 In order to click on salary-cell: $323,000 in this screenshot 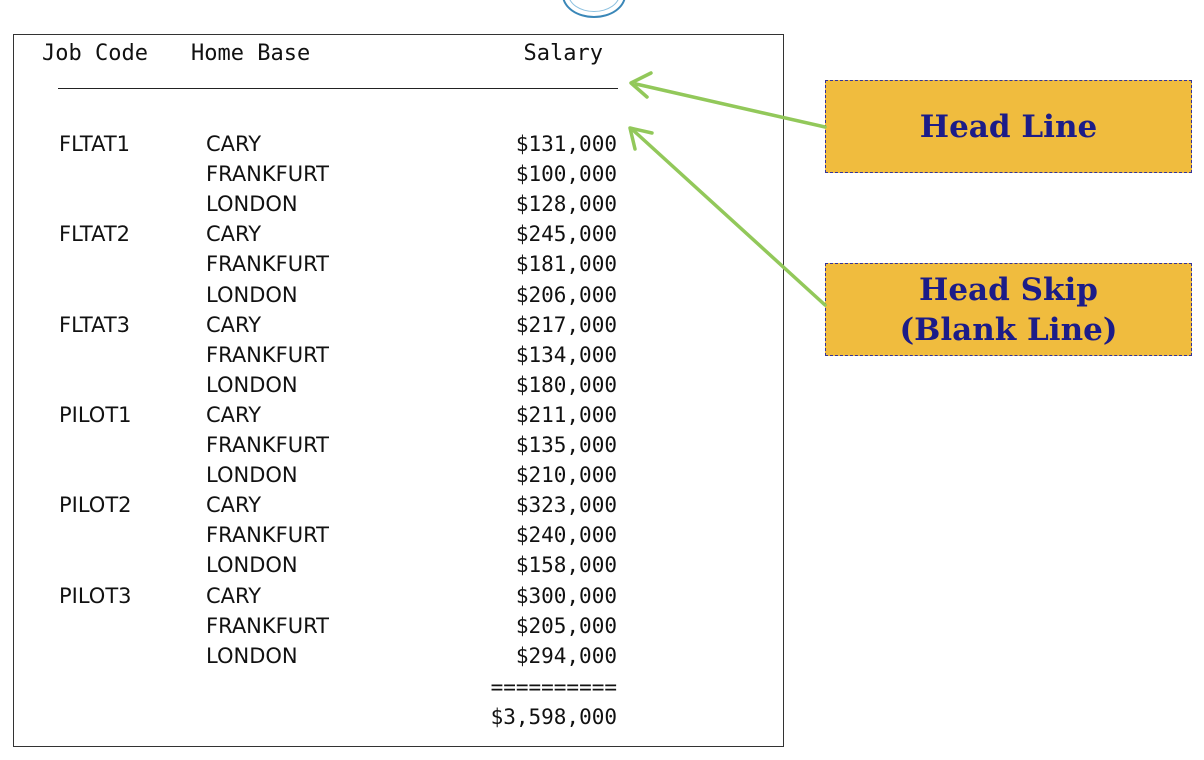, I will do `click(566, 505)`.